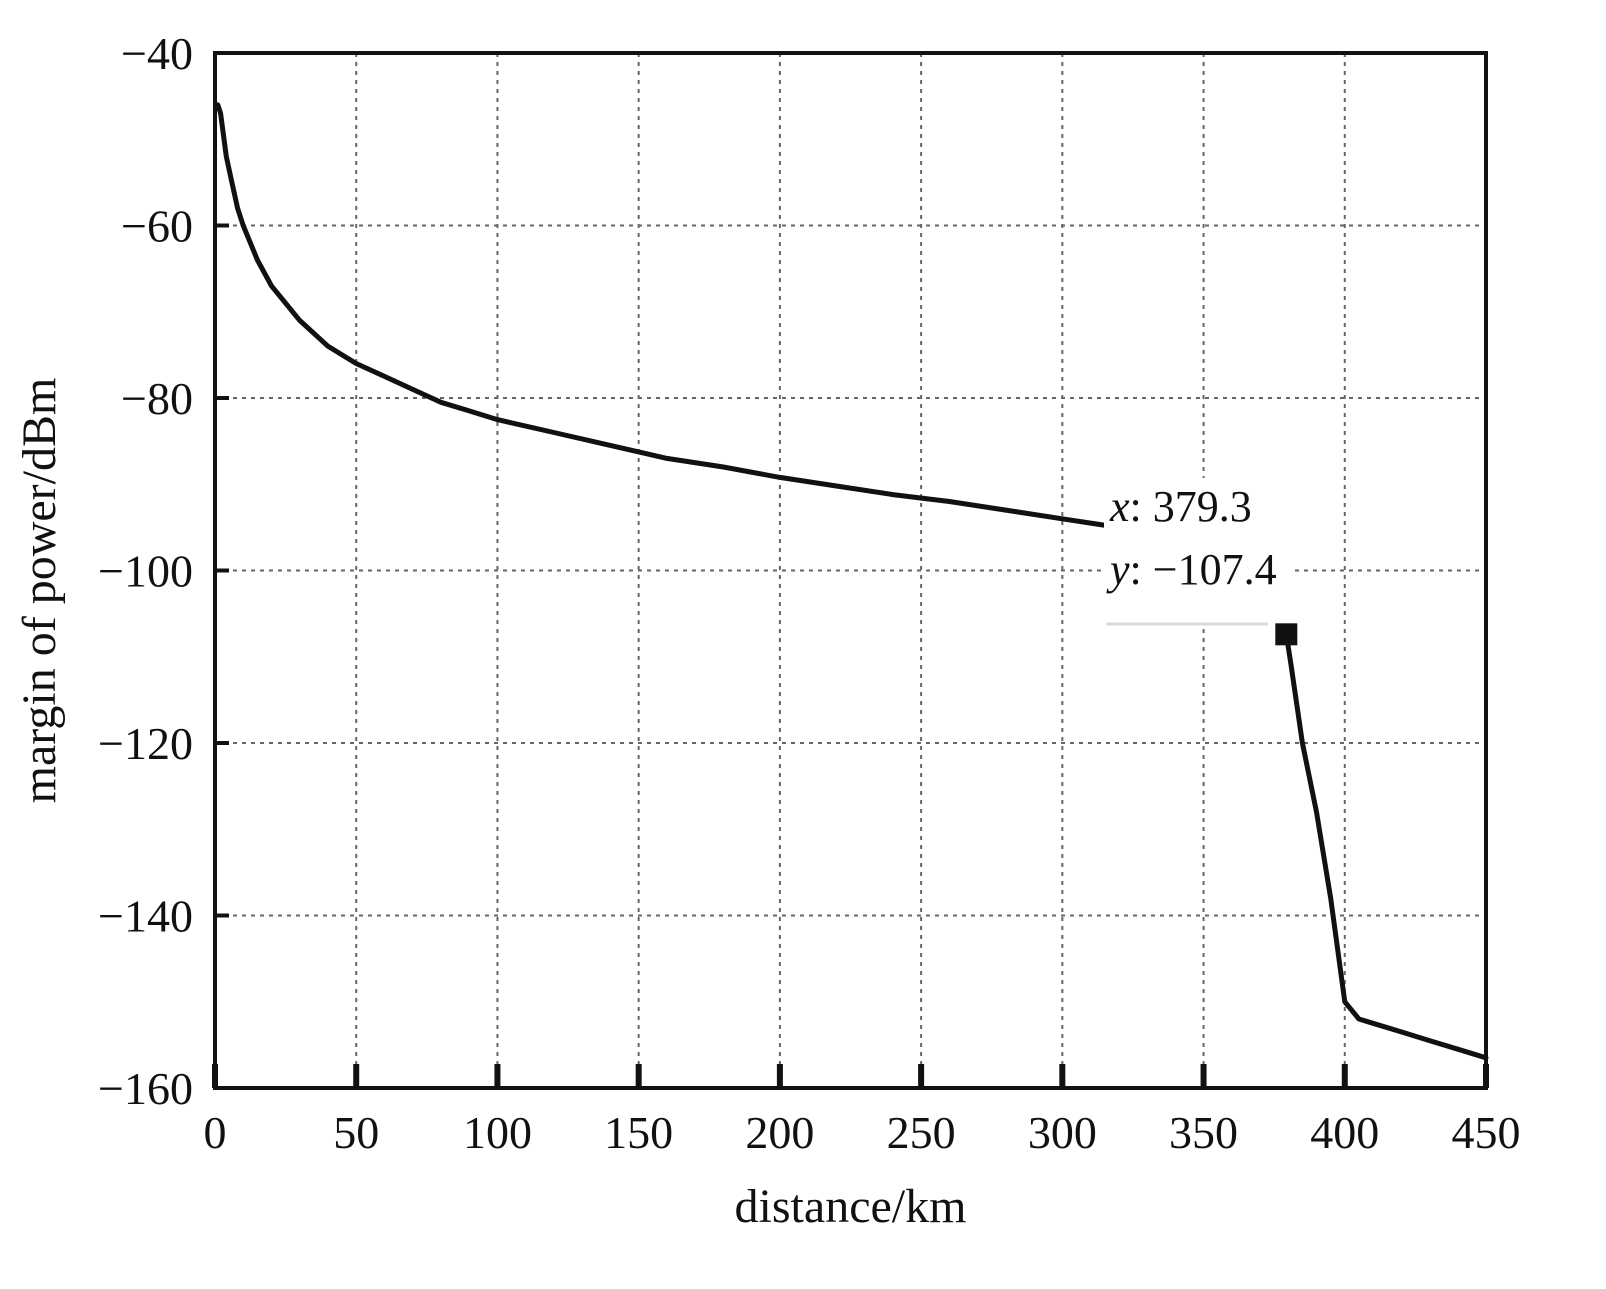 The height and width of the screenshot is (1289, 1606). Describe the element at coordinates (1486, 1132) in the screenshot. I see `x-tick-label: 450` at that location.